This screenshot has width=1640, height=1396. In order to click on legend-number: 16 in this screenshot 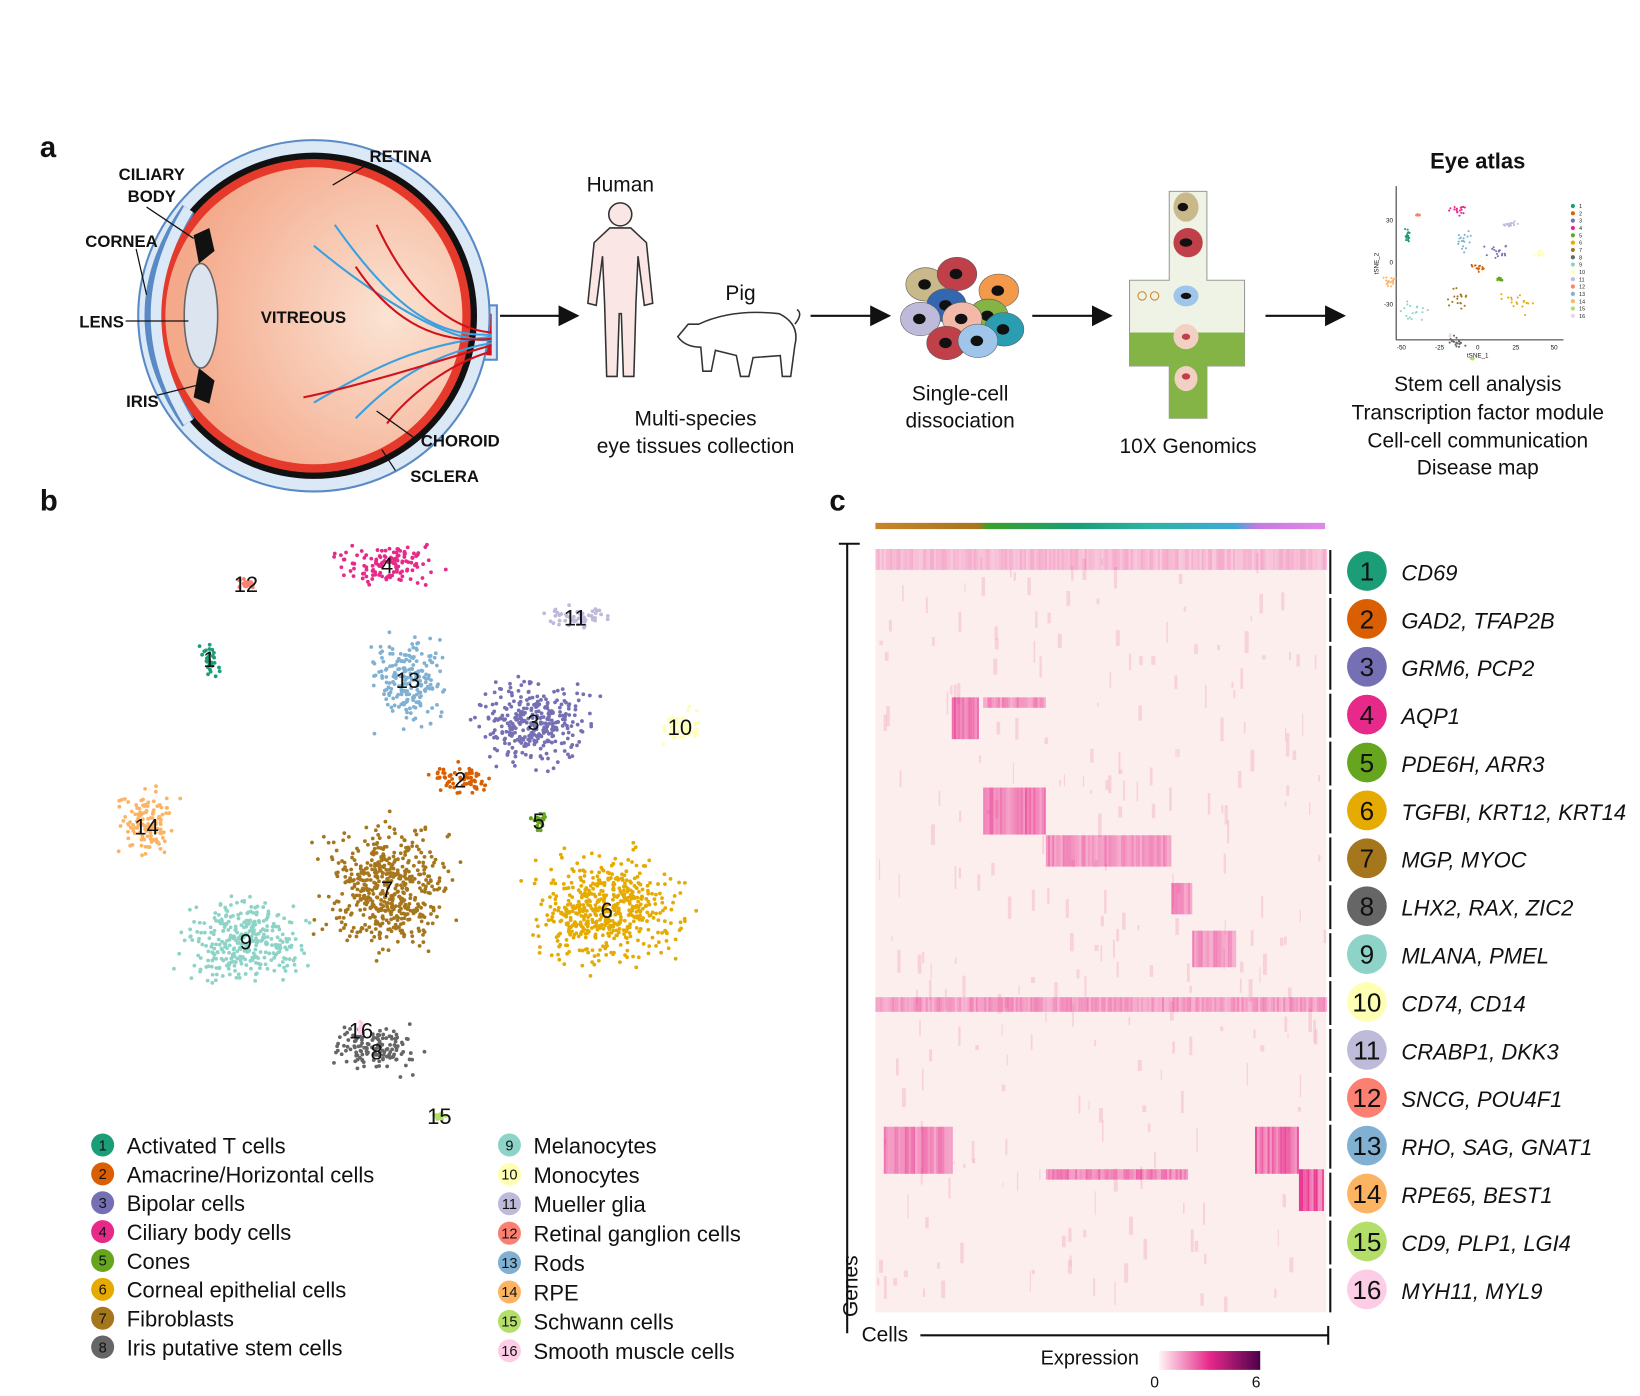, I will do `click(509, 1352)`.